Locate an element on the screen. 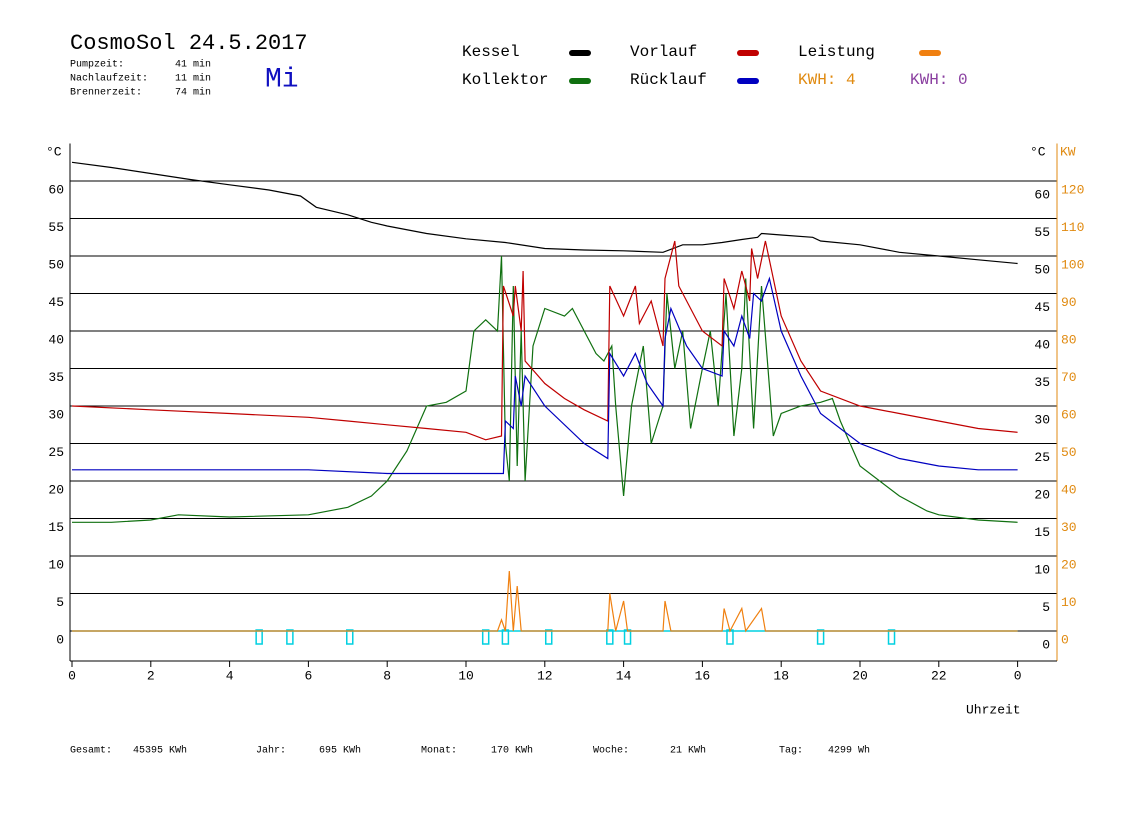 The image size is (1148, 817). y2-tick-label: 60 is located at coordinates (1069, 414).